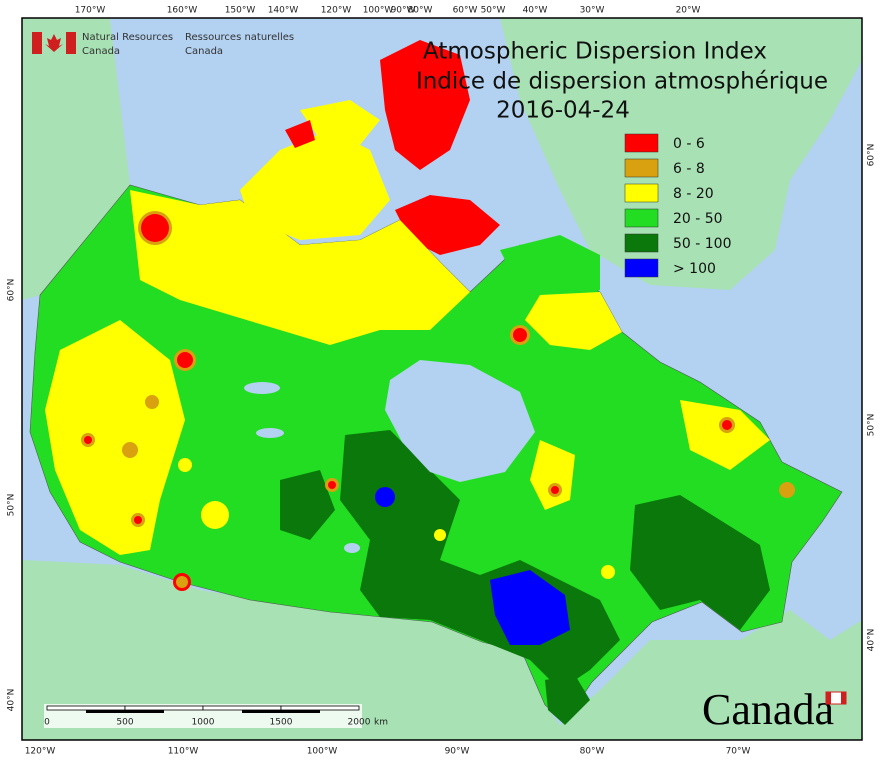  I want to click on alaska, so click(76, 159).